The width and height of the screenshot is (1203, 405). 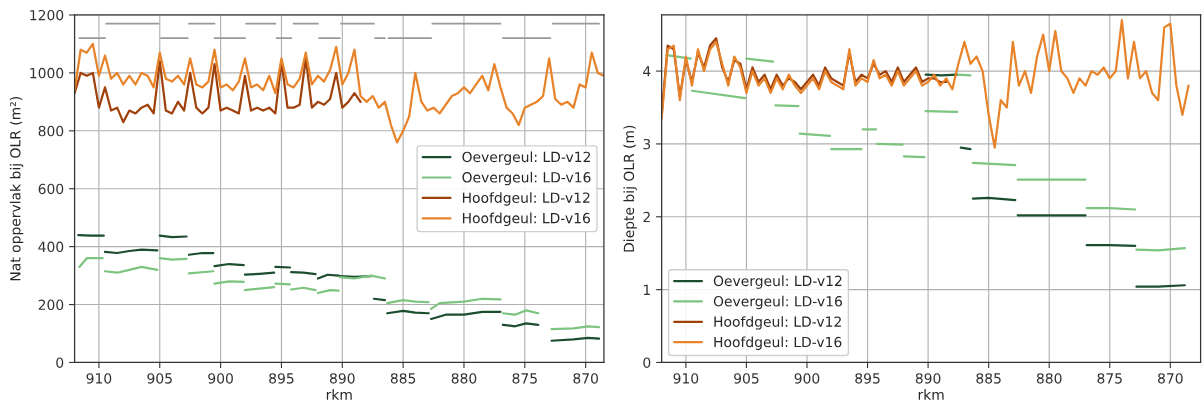 I want to click on y-tick-label: 4, so click(x=647, y=71).